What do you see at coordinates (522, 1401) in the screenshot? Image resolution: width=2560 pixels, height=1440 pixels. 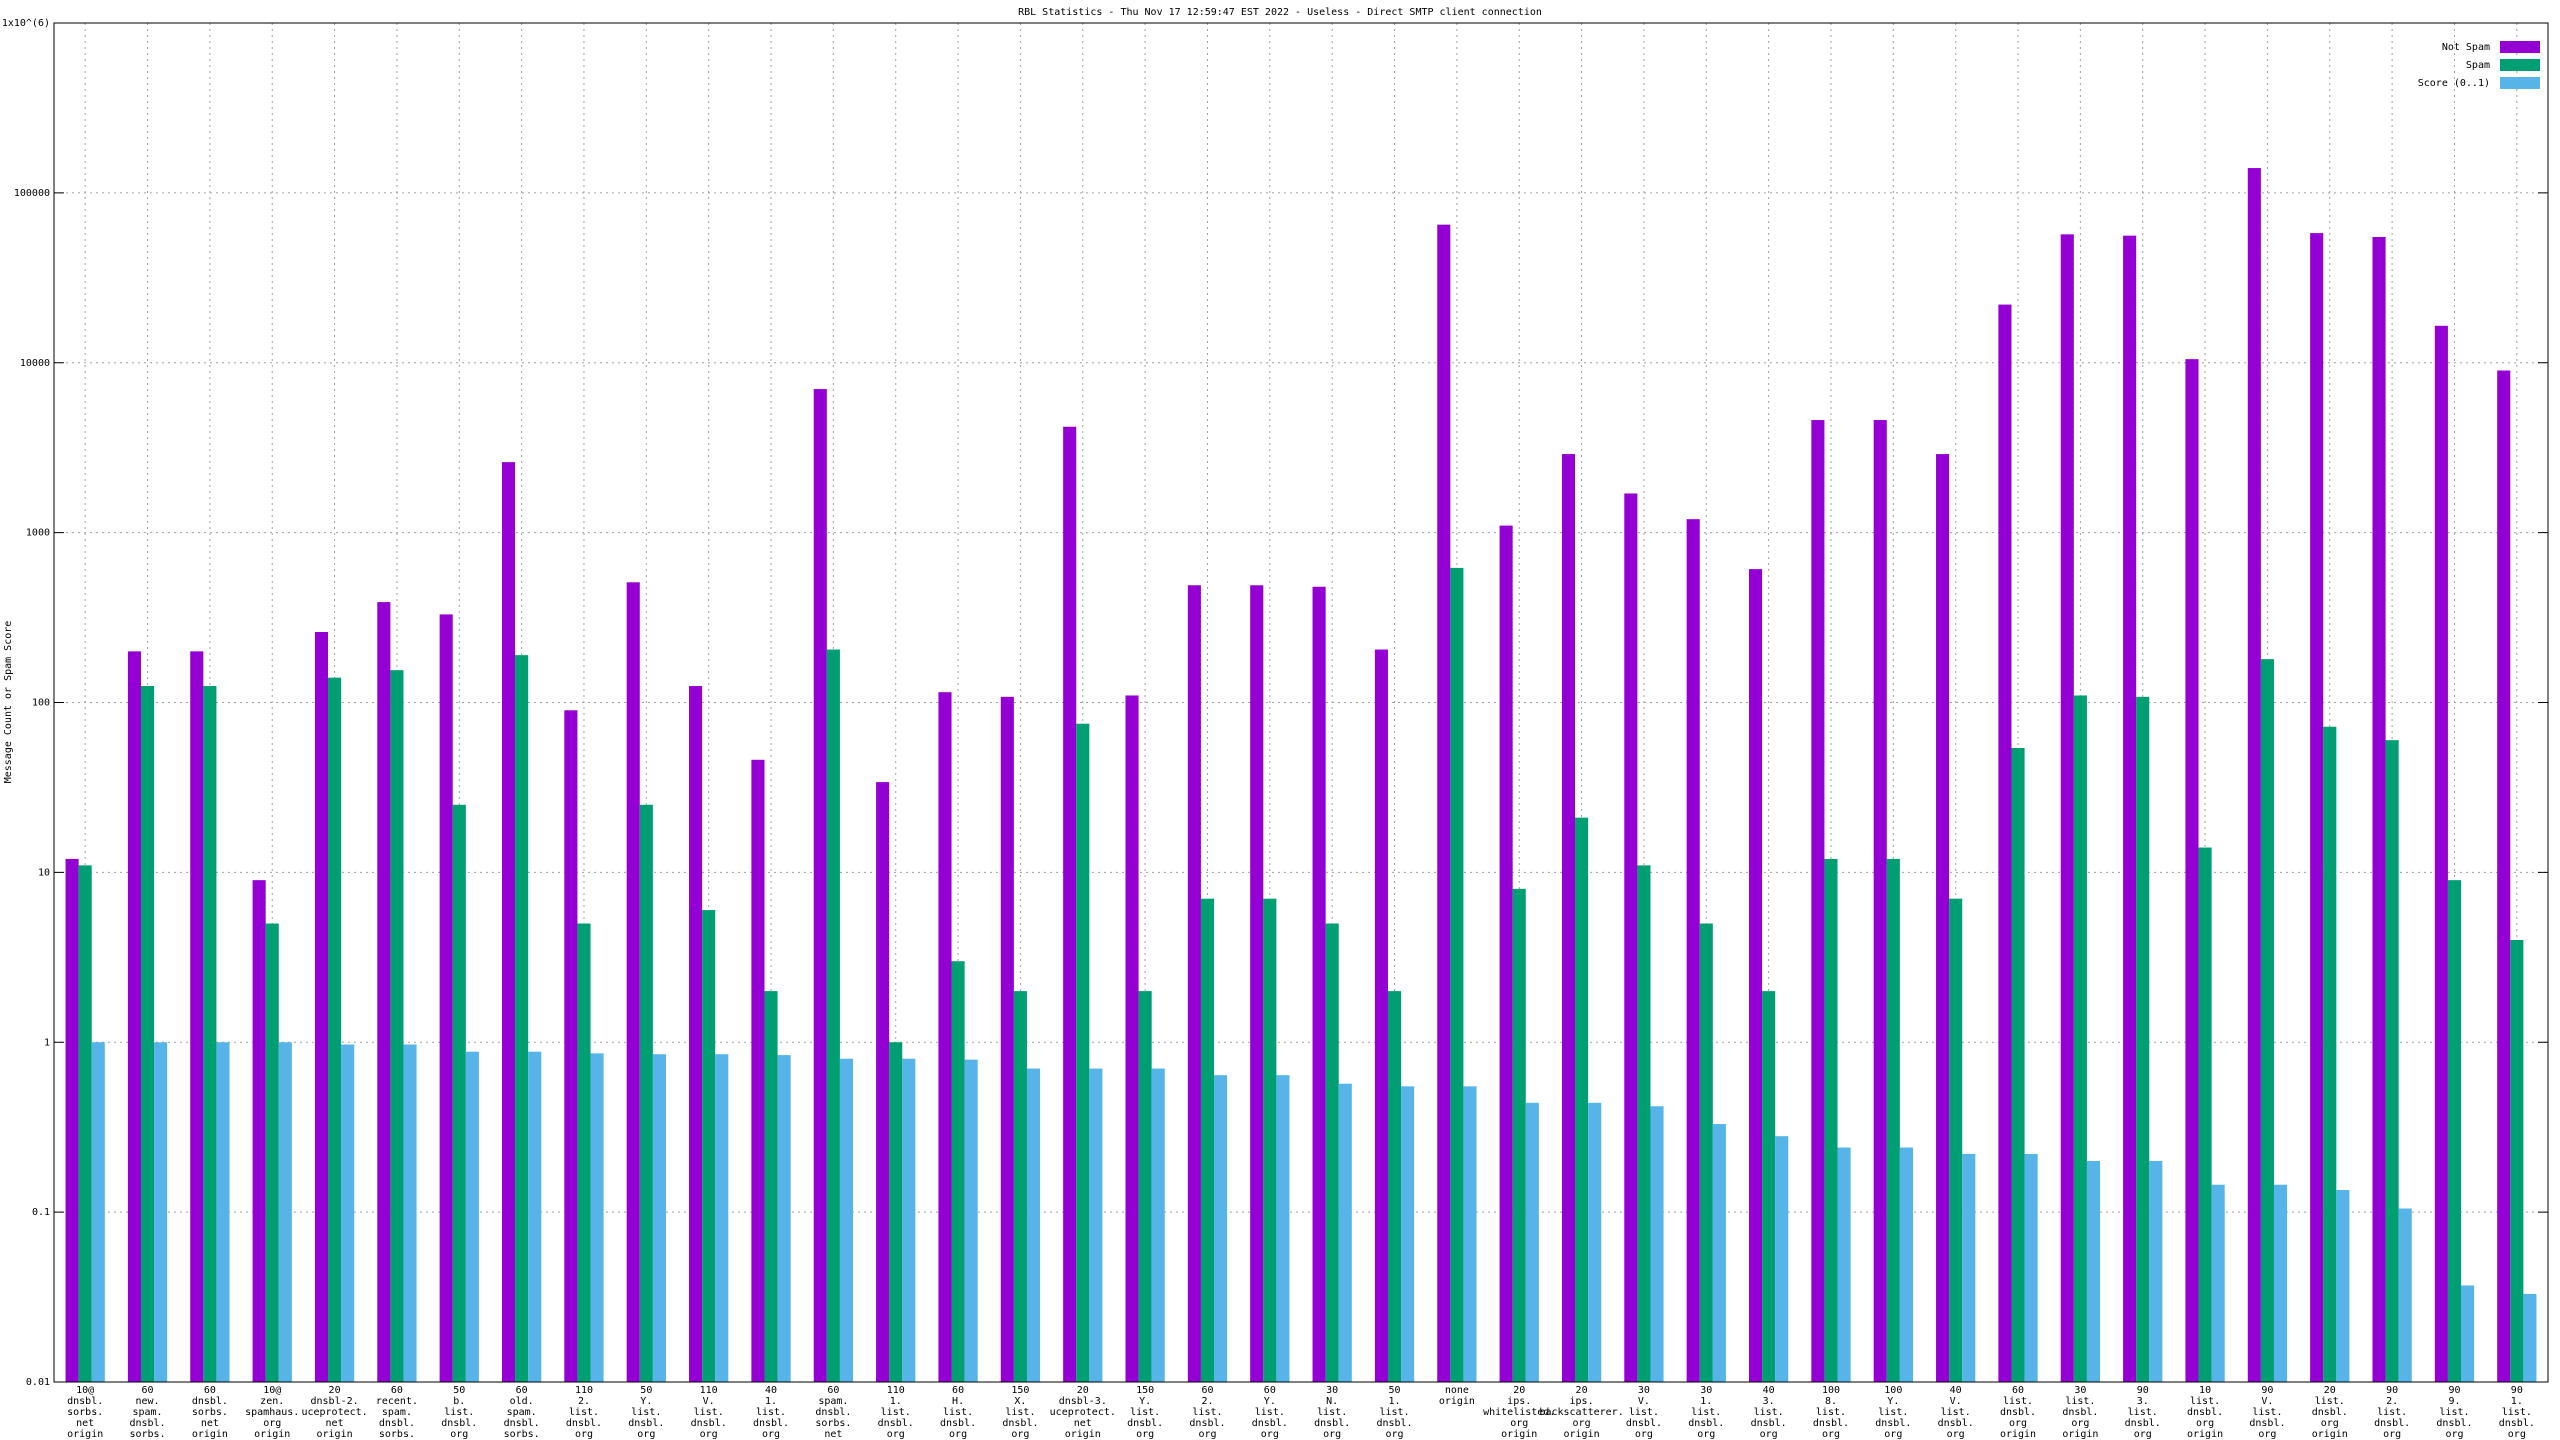 I see `x-tick-label-line: old.` at bounding box center [522, 1401].